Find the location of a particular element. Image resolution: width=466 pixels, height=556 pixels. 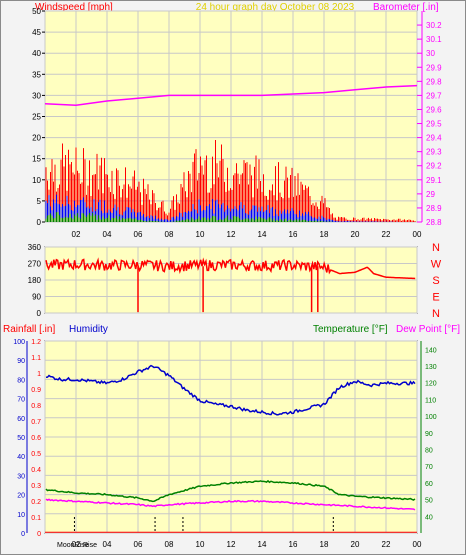

direction-tick-label: 0 is located at coordinates (39, 313).